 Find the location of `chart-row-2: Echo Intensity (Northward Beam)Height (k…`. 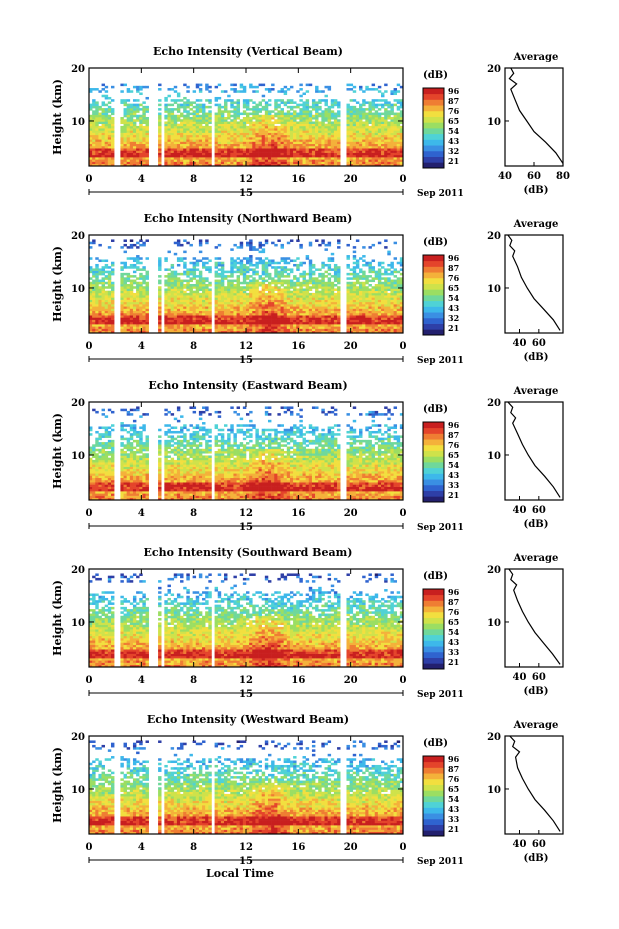

chart-row-2: Echo Intensity (Northward Beam)Height (k… is located at coordinates (307, 289).